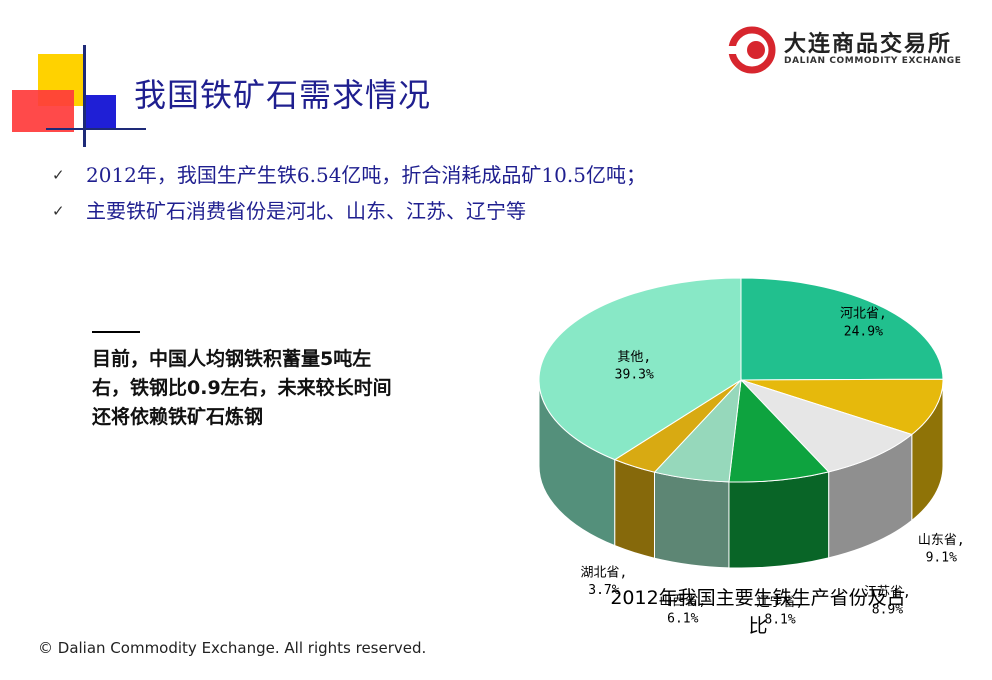 This screenshot has height=680, width=992. What do you see at coordinates (868, 44) in the screenshot?
I see `logo-chinese-name: 大连商品交易所` at bounding box center [868, 44].